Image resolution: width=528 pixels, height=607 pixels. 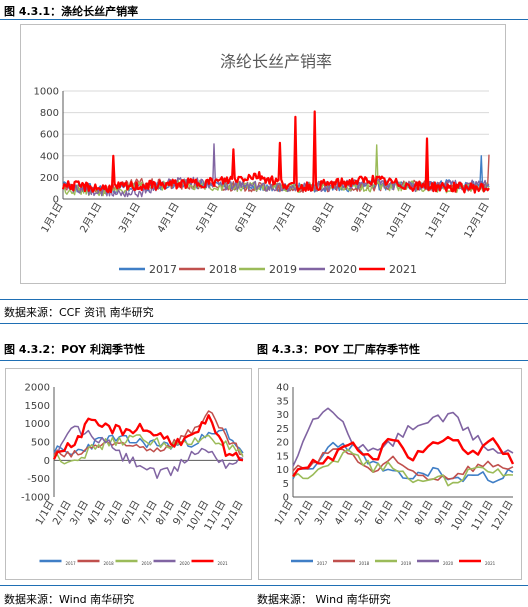 I want to click on x-tick-label: 8/1日, so click(x=424, y=513).